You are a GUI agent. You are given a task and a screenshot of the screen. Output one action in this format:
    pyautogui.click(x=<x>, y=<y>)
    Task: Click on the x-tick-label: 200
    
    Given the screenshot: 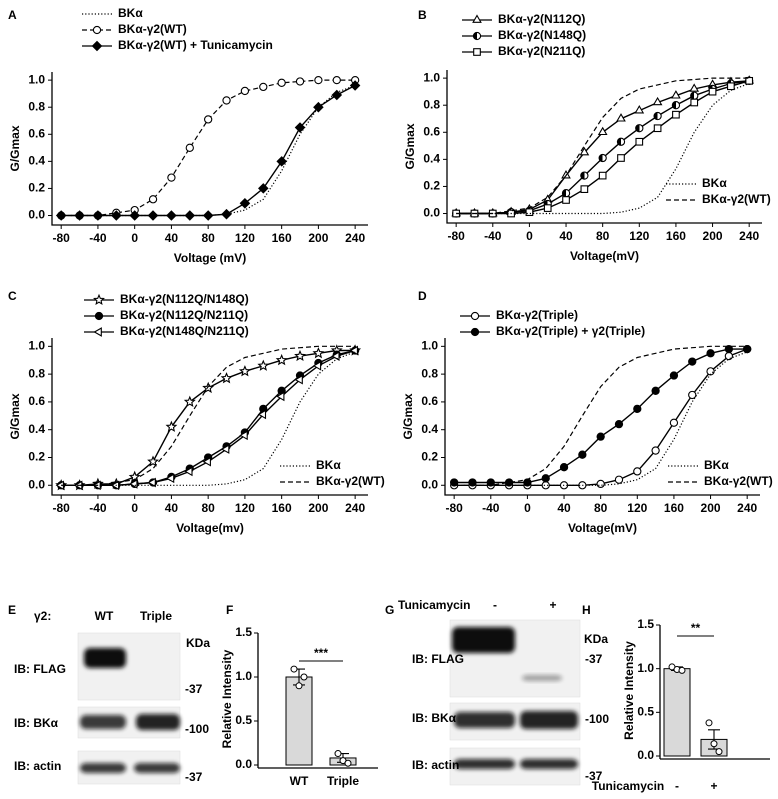 What is the action you would take?
    pyautogui.click(x=711, y=508)
    